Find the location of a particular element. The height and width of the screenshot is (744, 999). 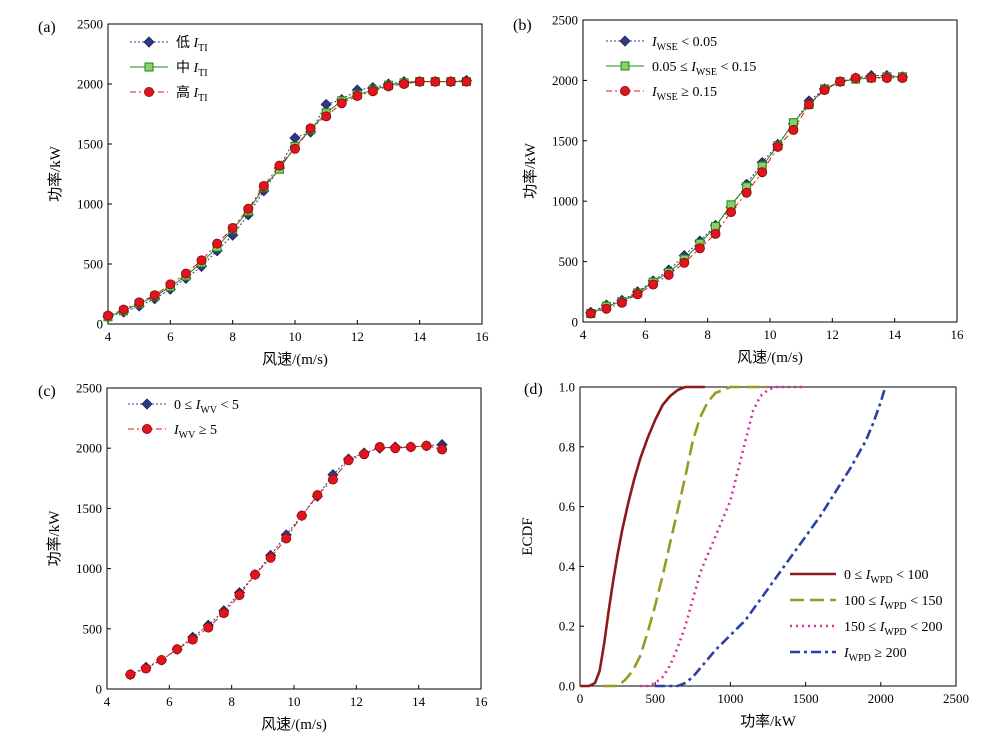

x-tick-label: 1000 is located at coordinates (730, 698).